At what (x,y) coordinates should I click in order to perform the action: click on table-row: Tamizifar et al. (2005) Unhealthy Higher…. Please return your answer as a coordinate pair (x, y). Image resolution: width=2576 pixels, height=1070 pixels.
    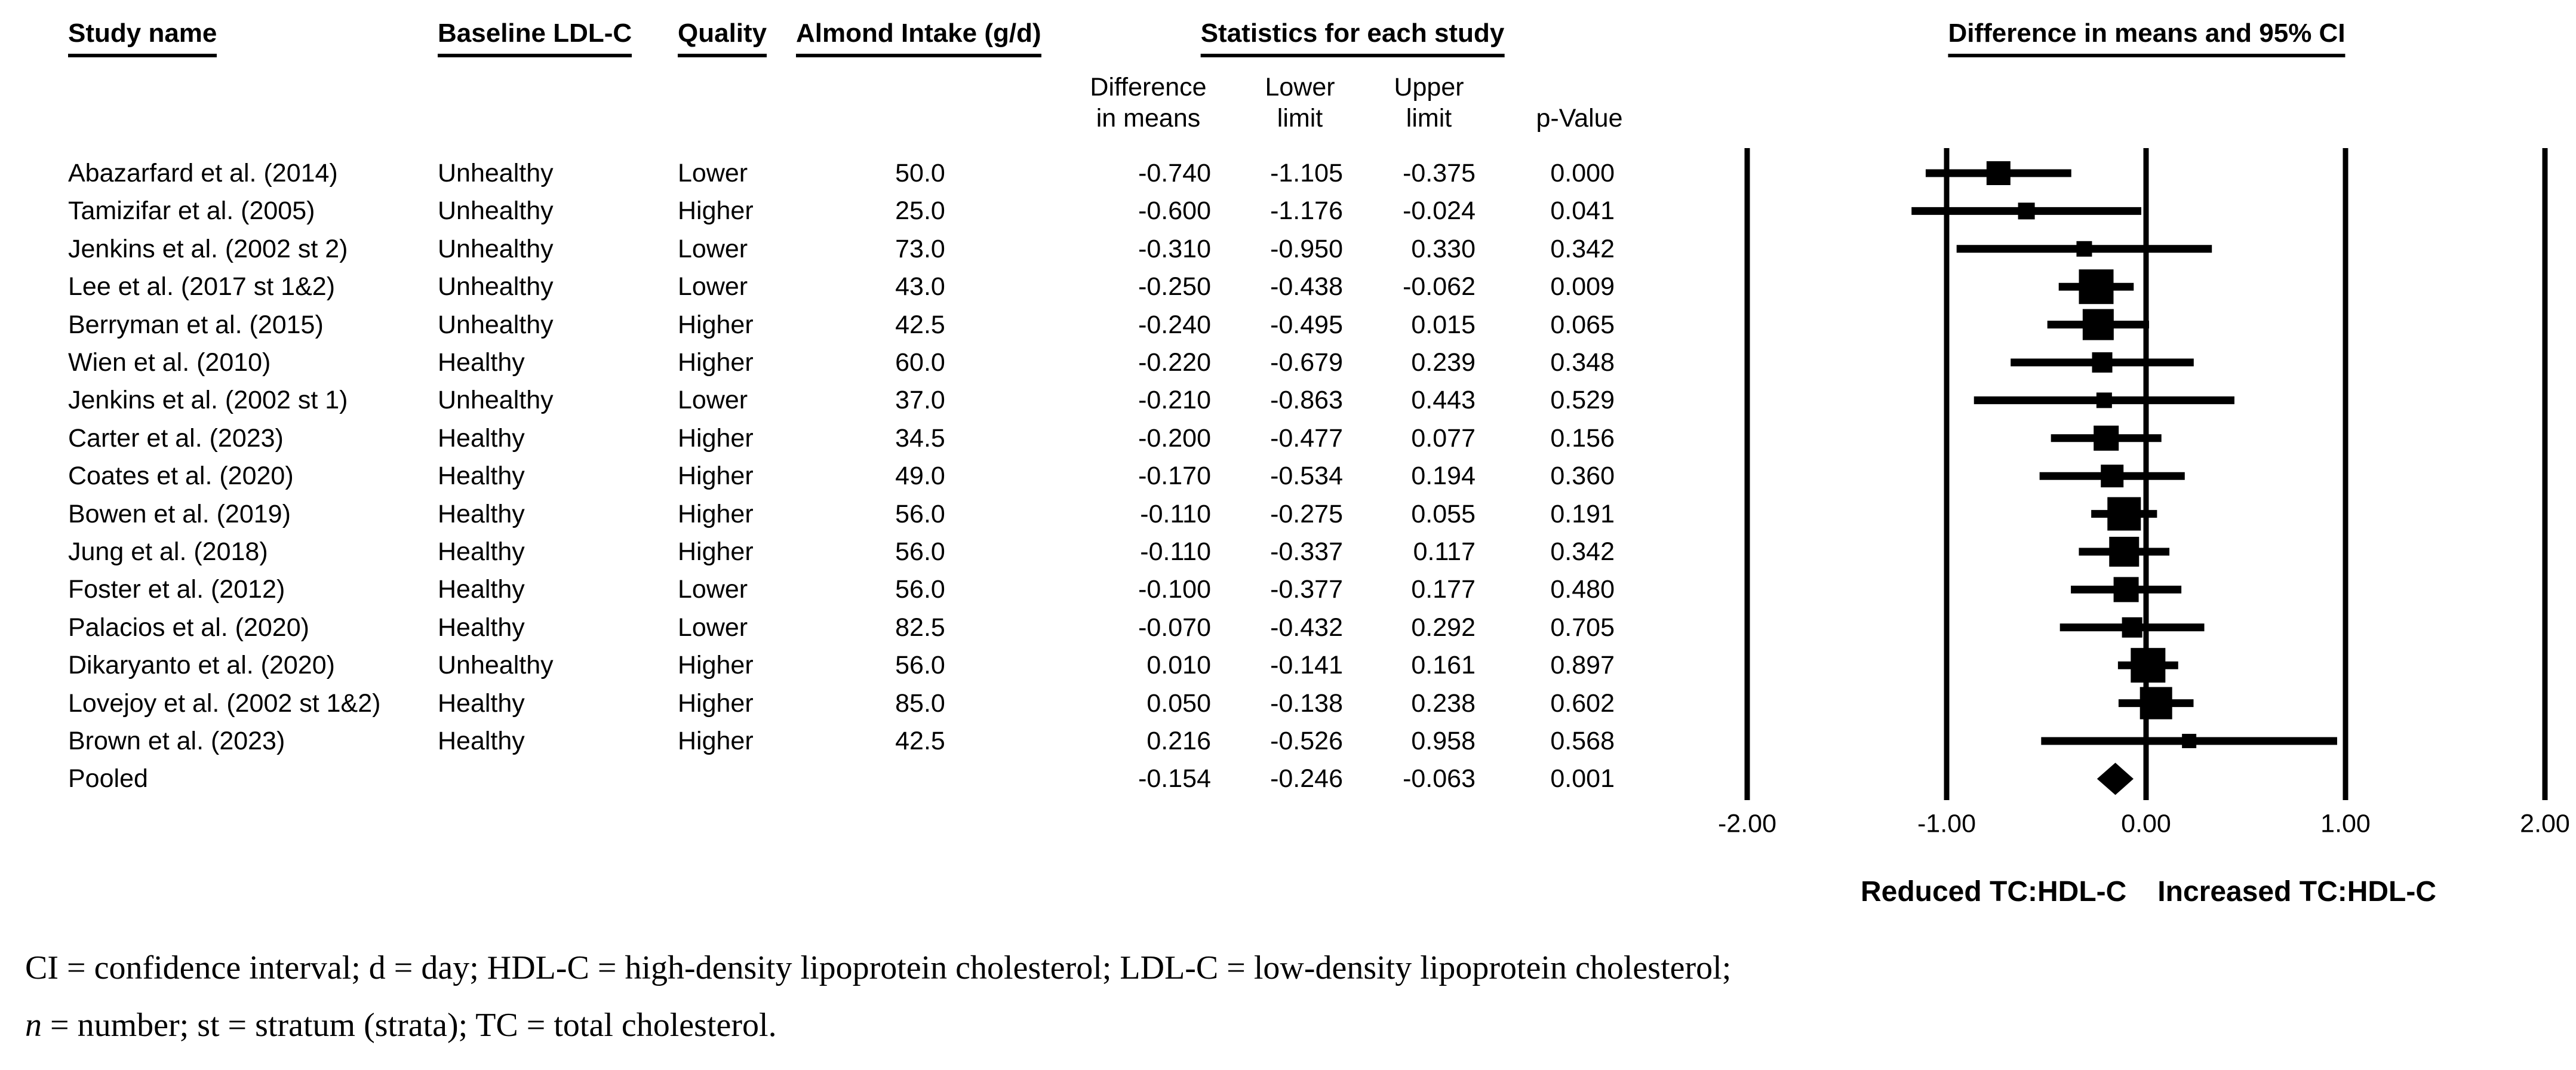
    Looking at the image, I should click on (836, 211).